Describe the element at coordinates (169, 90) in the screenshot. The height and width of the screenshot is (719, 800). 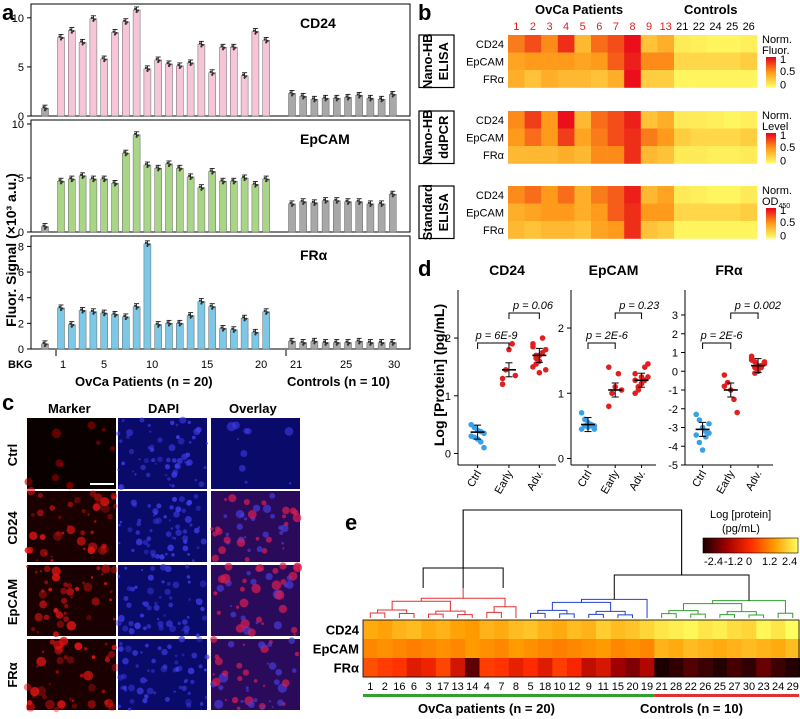
I see `a-cd24-bar` at that location.